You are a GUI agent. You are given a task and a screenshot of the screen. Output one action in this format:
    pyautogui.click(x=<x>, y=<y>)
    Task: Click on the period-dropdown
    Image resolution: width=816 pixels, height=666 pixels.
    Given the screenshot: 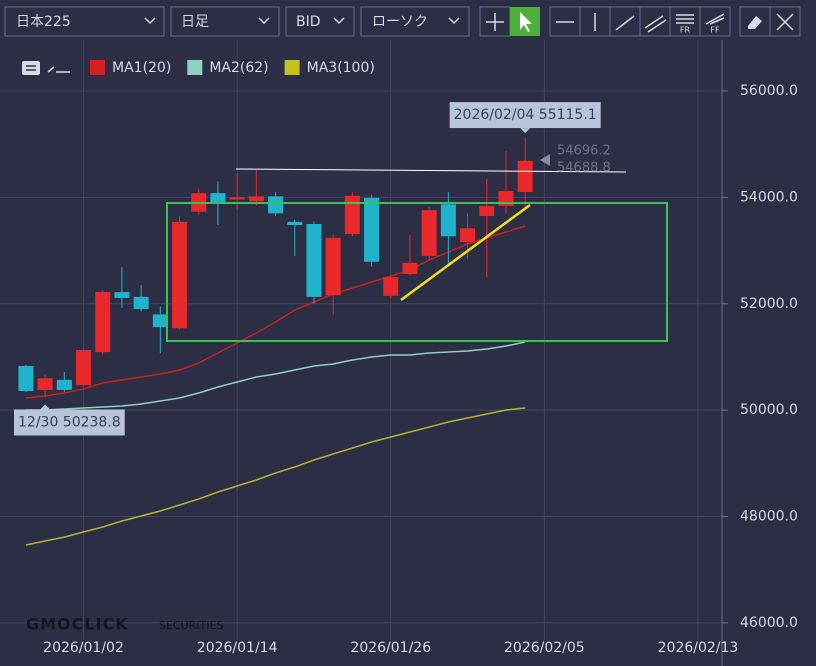 What is the action you would take?
    pyautogui.click(x=225, y=21)
    